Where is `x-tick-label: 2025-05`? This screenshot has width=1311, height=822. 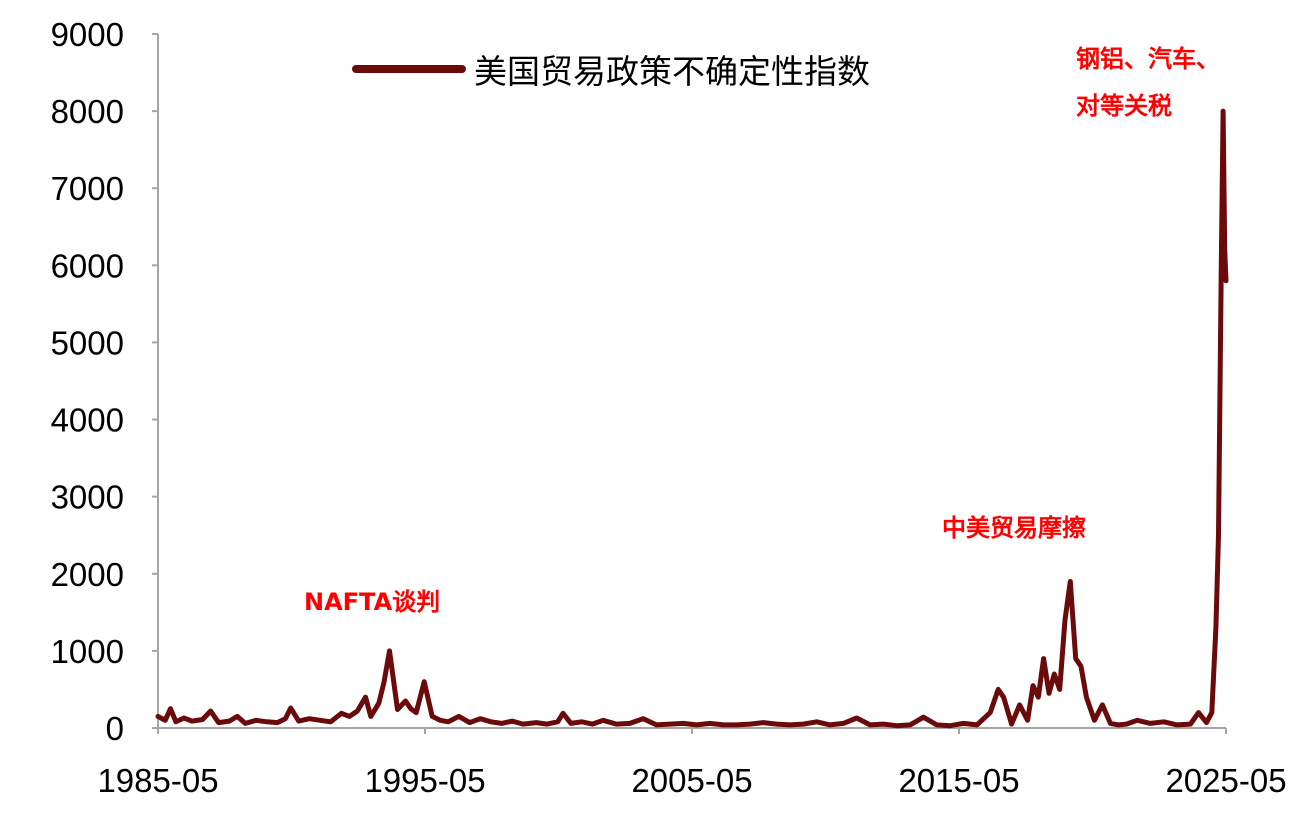
x-tick-label: 2025-05 is located at coordinates (1225, 780).